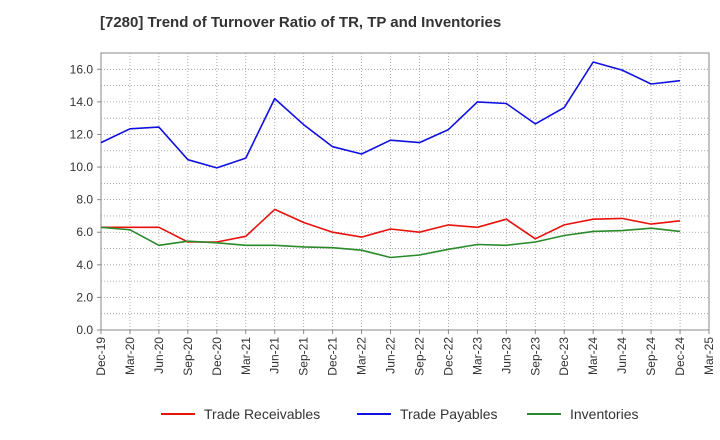  What do you see at coordinates (391, 355) in the screenshot?
I see `x-tick-label: Jun-22` at bounding box center [391, 355].